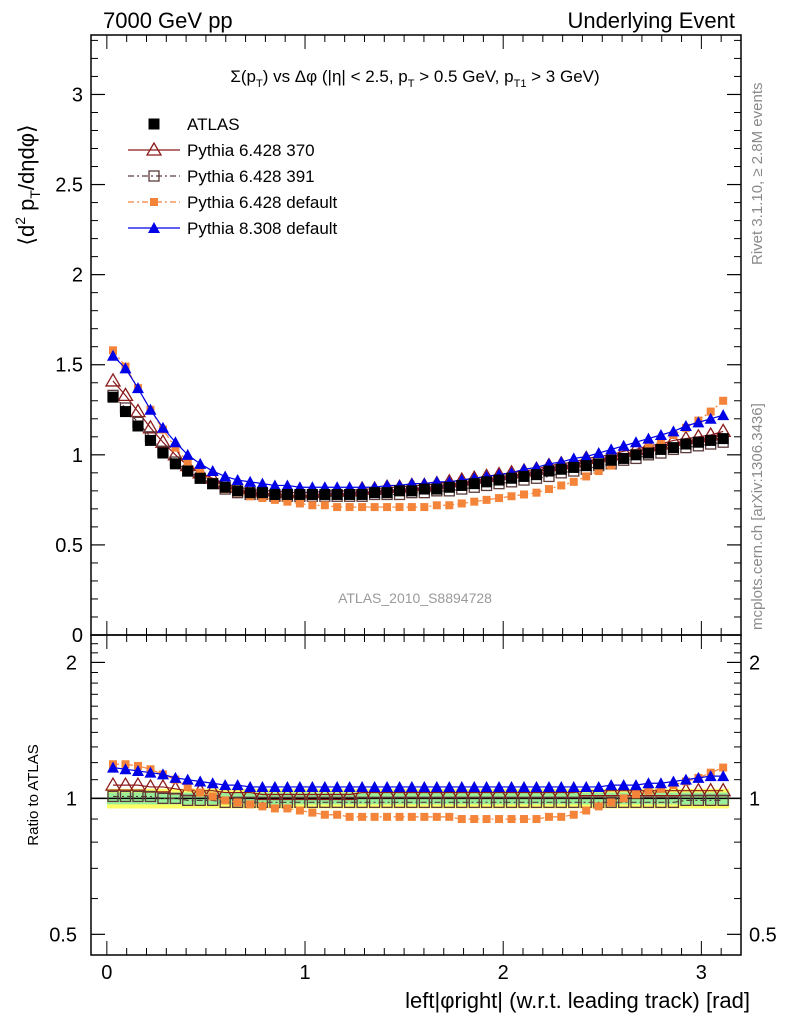  I want to click on ratio-plot-series, so click(418, 792).